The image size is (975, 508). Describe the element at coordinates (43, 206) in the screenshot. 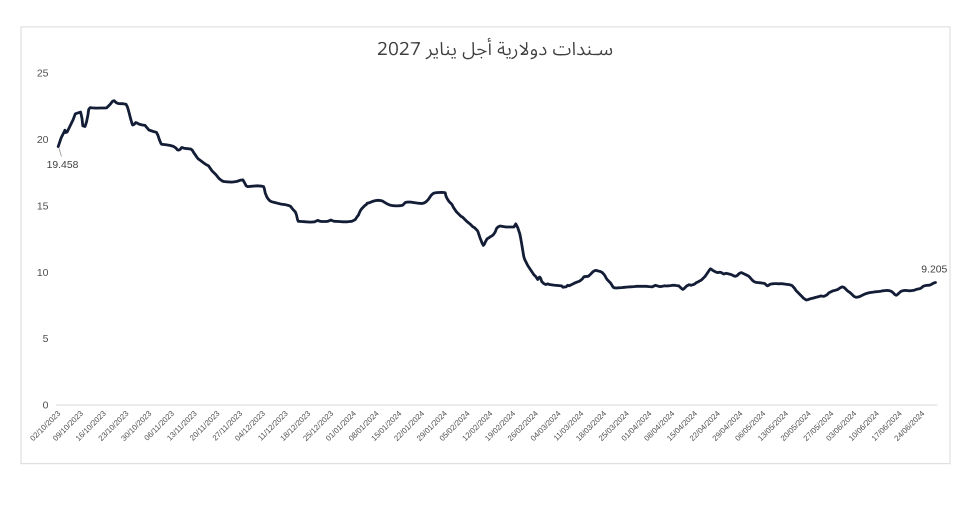

I see `svg-text: 15` at that location.